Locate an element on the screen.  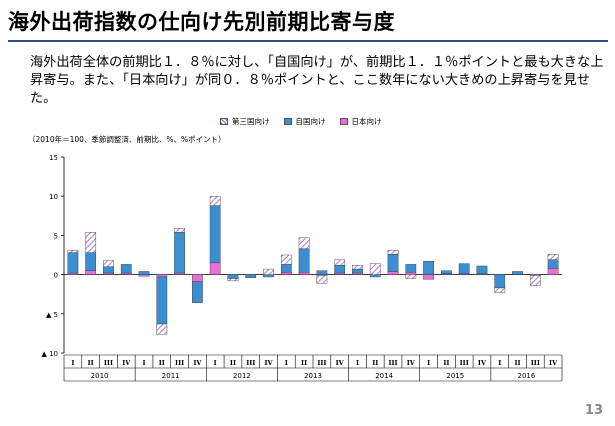
x-year-label: 2010 is located at coordinates (100, 376).